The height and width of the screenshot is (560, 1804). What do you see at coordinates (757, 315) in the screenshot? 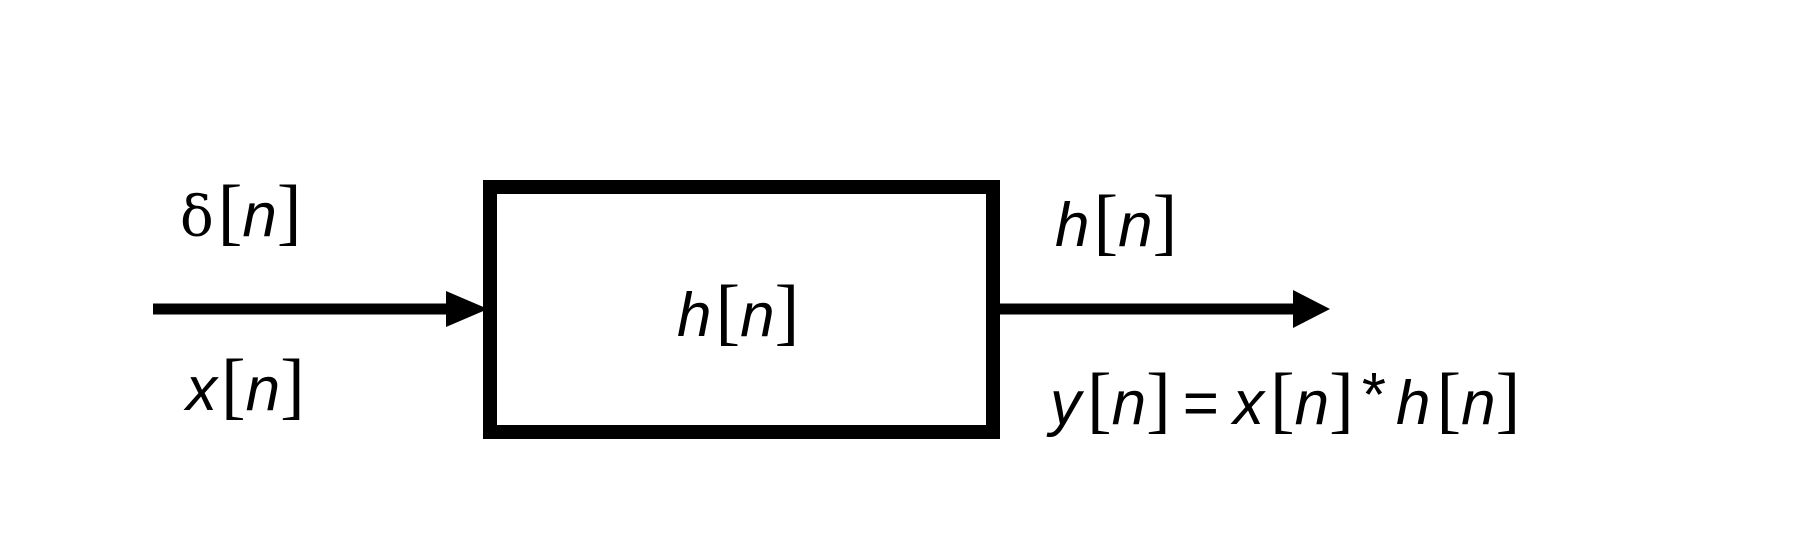
I see `system-arg: n` at bounding box center [757, 315].